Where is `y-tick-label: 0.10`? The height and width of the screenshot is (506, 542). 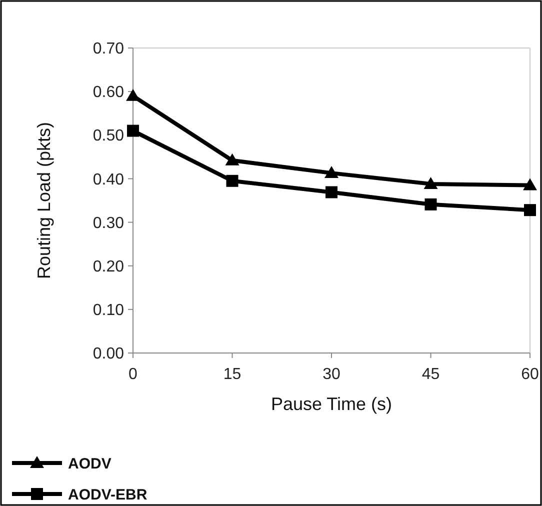
y-tick-label: 0.10 is located at coordinates (108, 311).